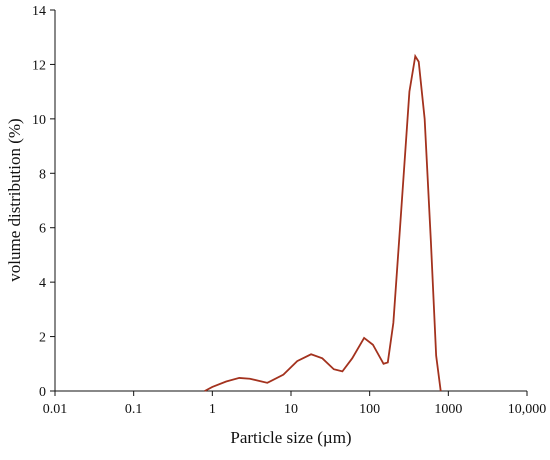 This screenshot has width=550, height=460. What do you see at coordinates (448, 409) in the screenshot?
I see `x-tick-label: 1000` at bounding box center [448, 409].